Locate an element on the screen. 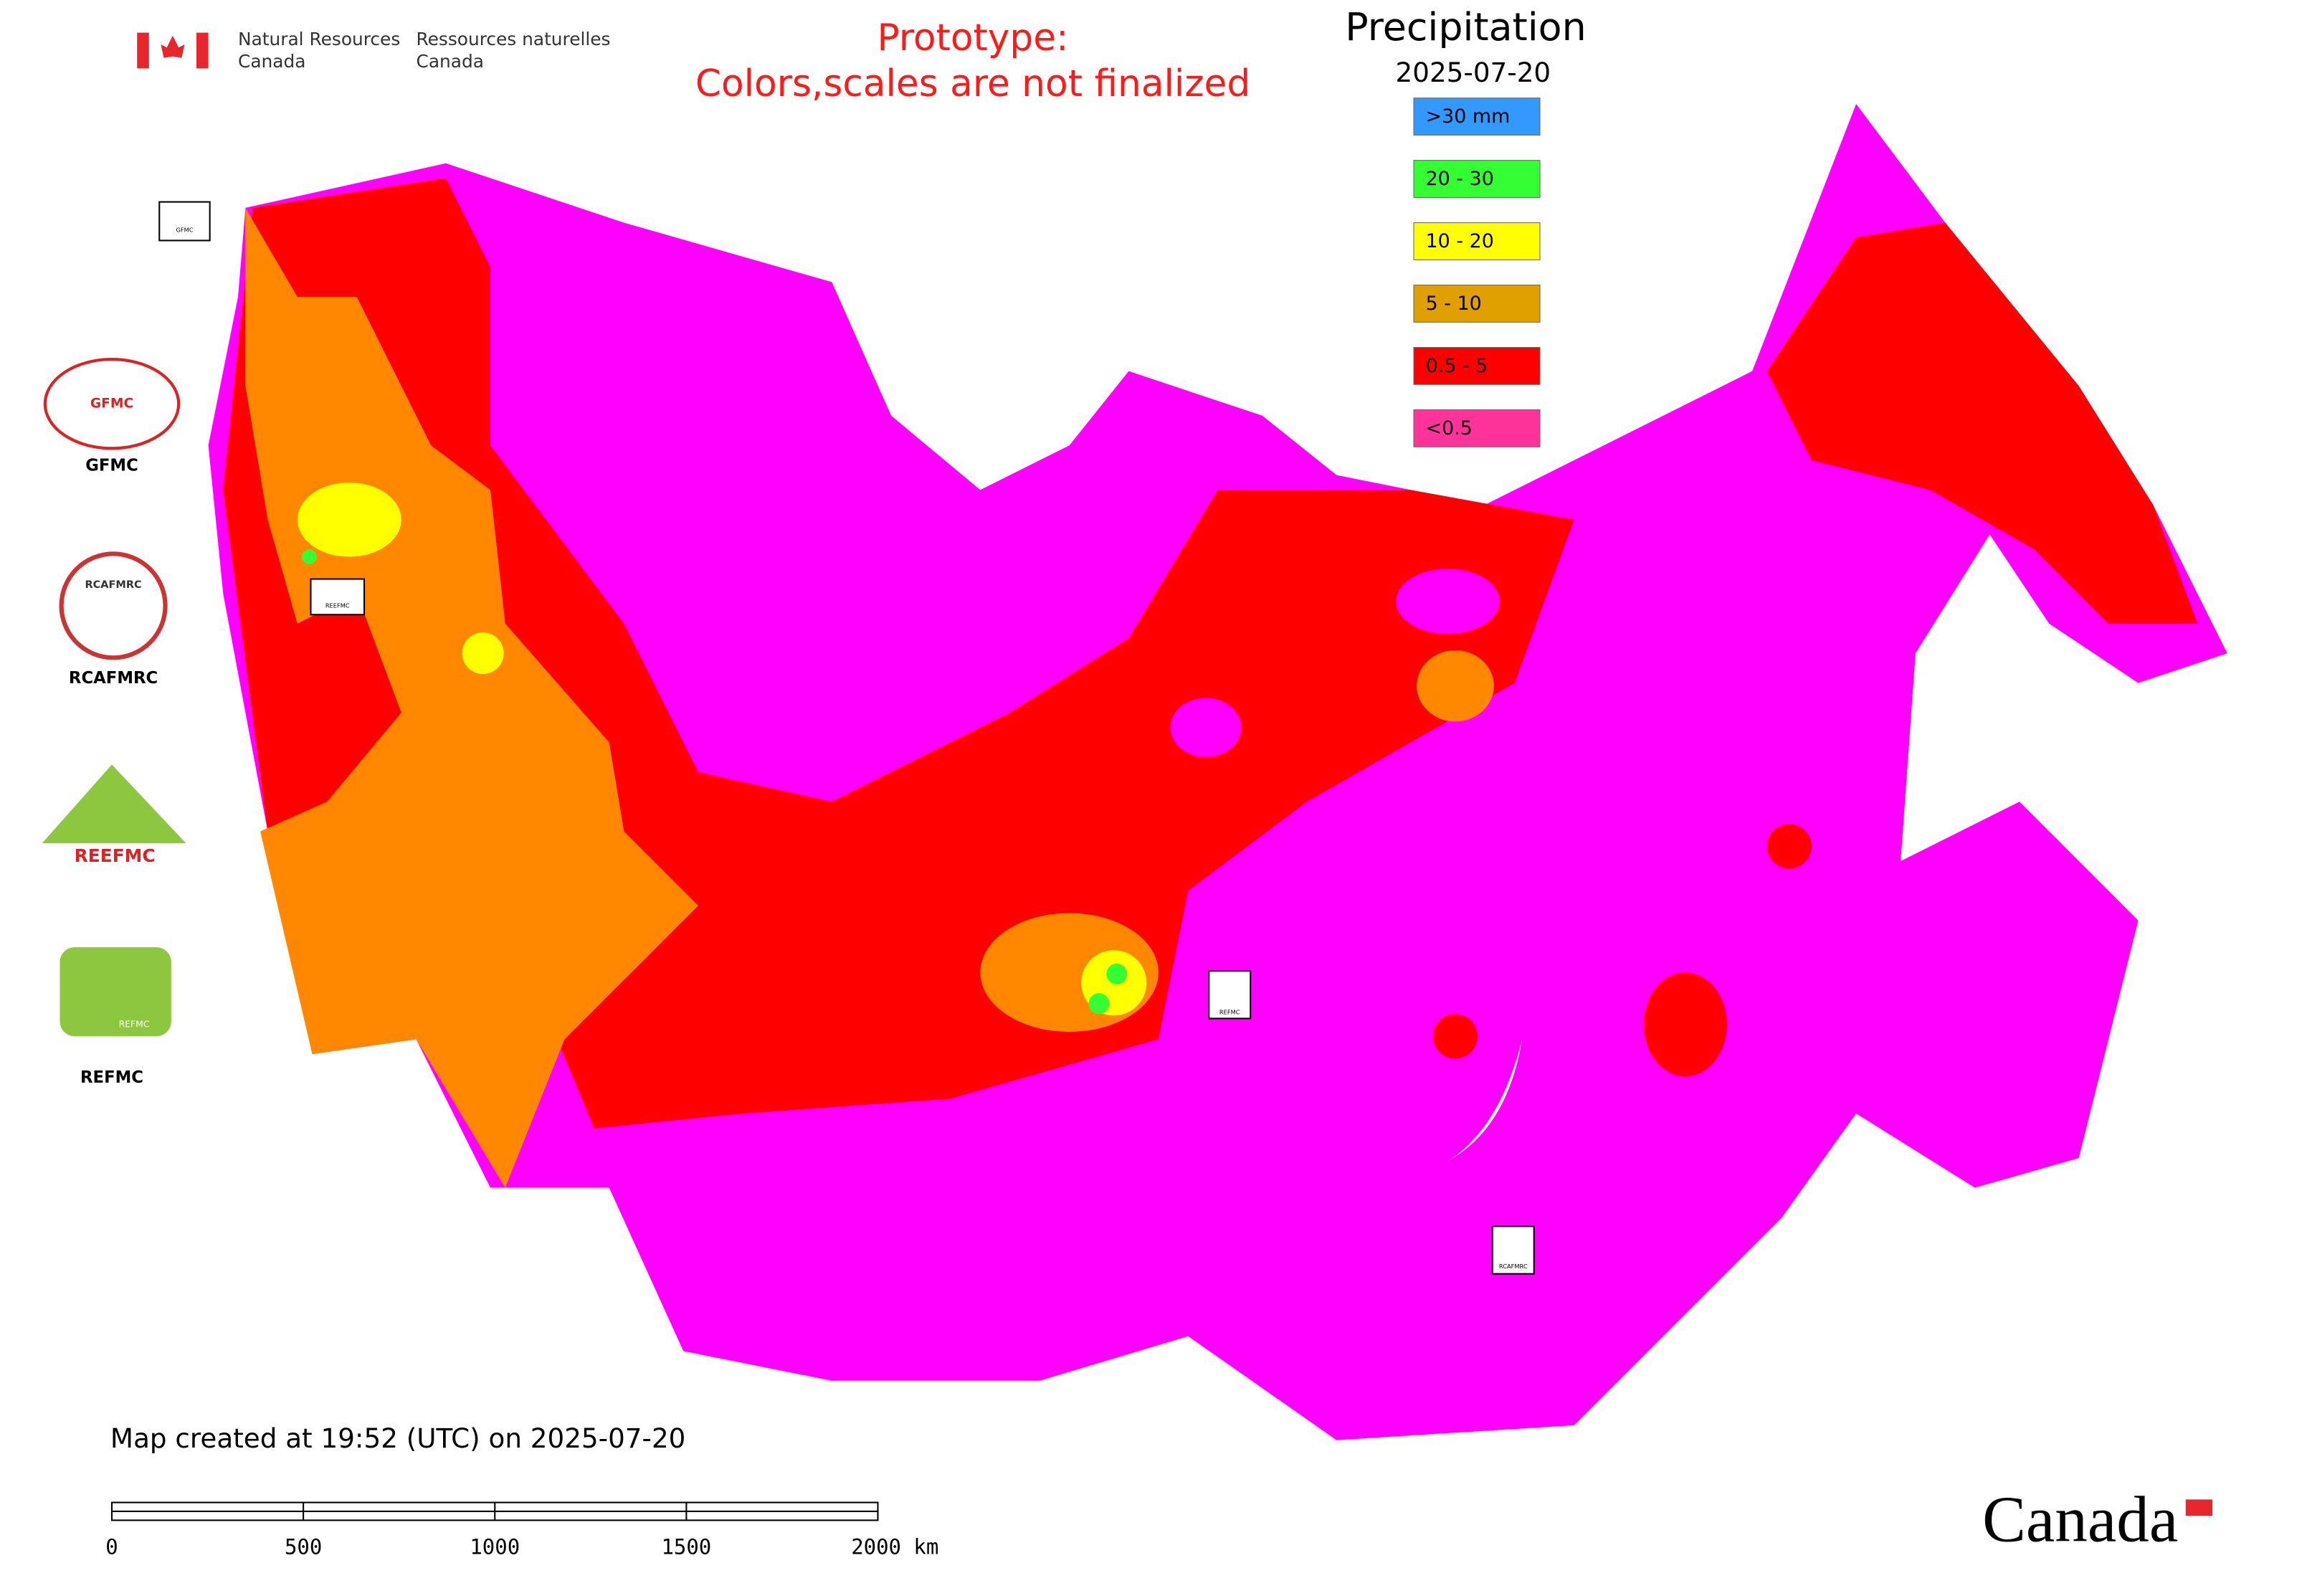 The image size is (2302, 1596). legend-label: 20 - 30 is located at coordinates (1460, 179).